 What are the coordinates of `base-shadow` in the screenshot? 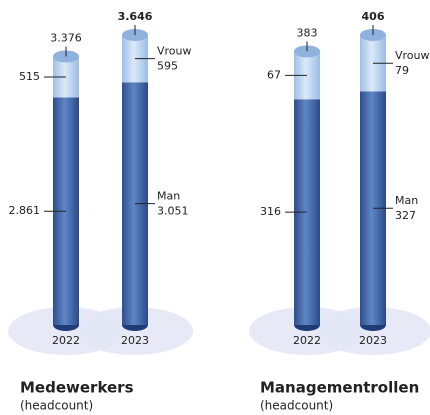 It's located at (372, 331).